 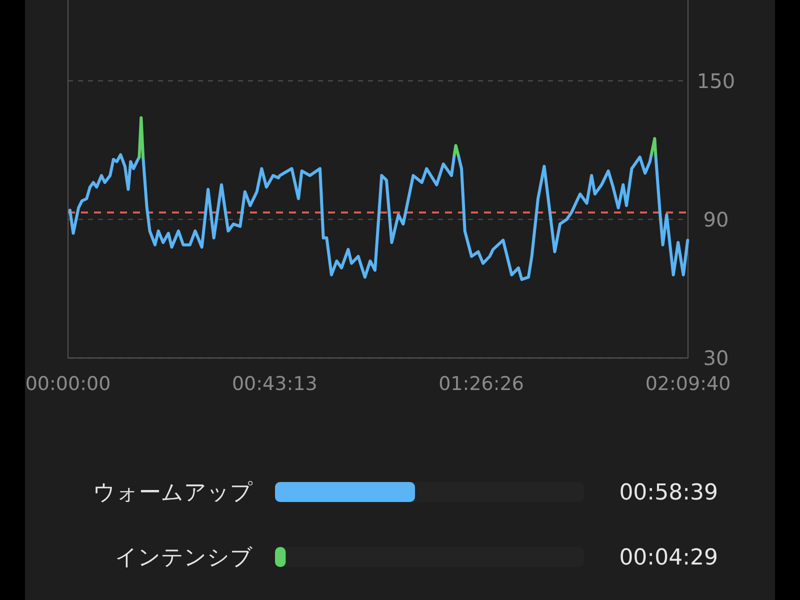 I want to click on x-tick-label: 00:00:00, so click(x=68, y=384).